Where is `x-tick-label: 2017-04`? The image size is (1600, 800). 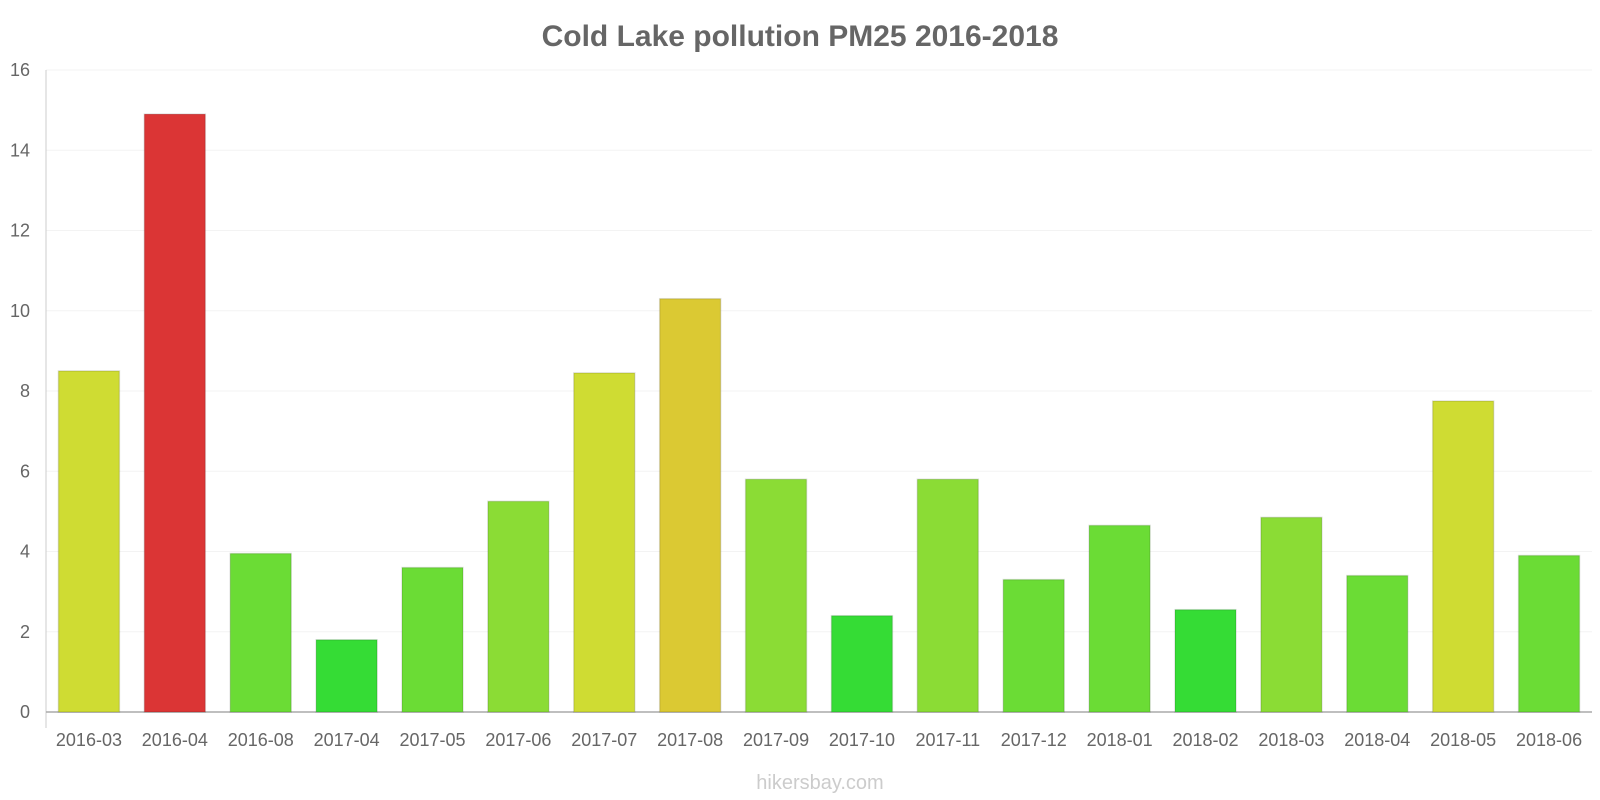
x-tick-label: 2017-04 is located at coordinates (347, 740).